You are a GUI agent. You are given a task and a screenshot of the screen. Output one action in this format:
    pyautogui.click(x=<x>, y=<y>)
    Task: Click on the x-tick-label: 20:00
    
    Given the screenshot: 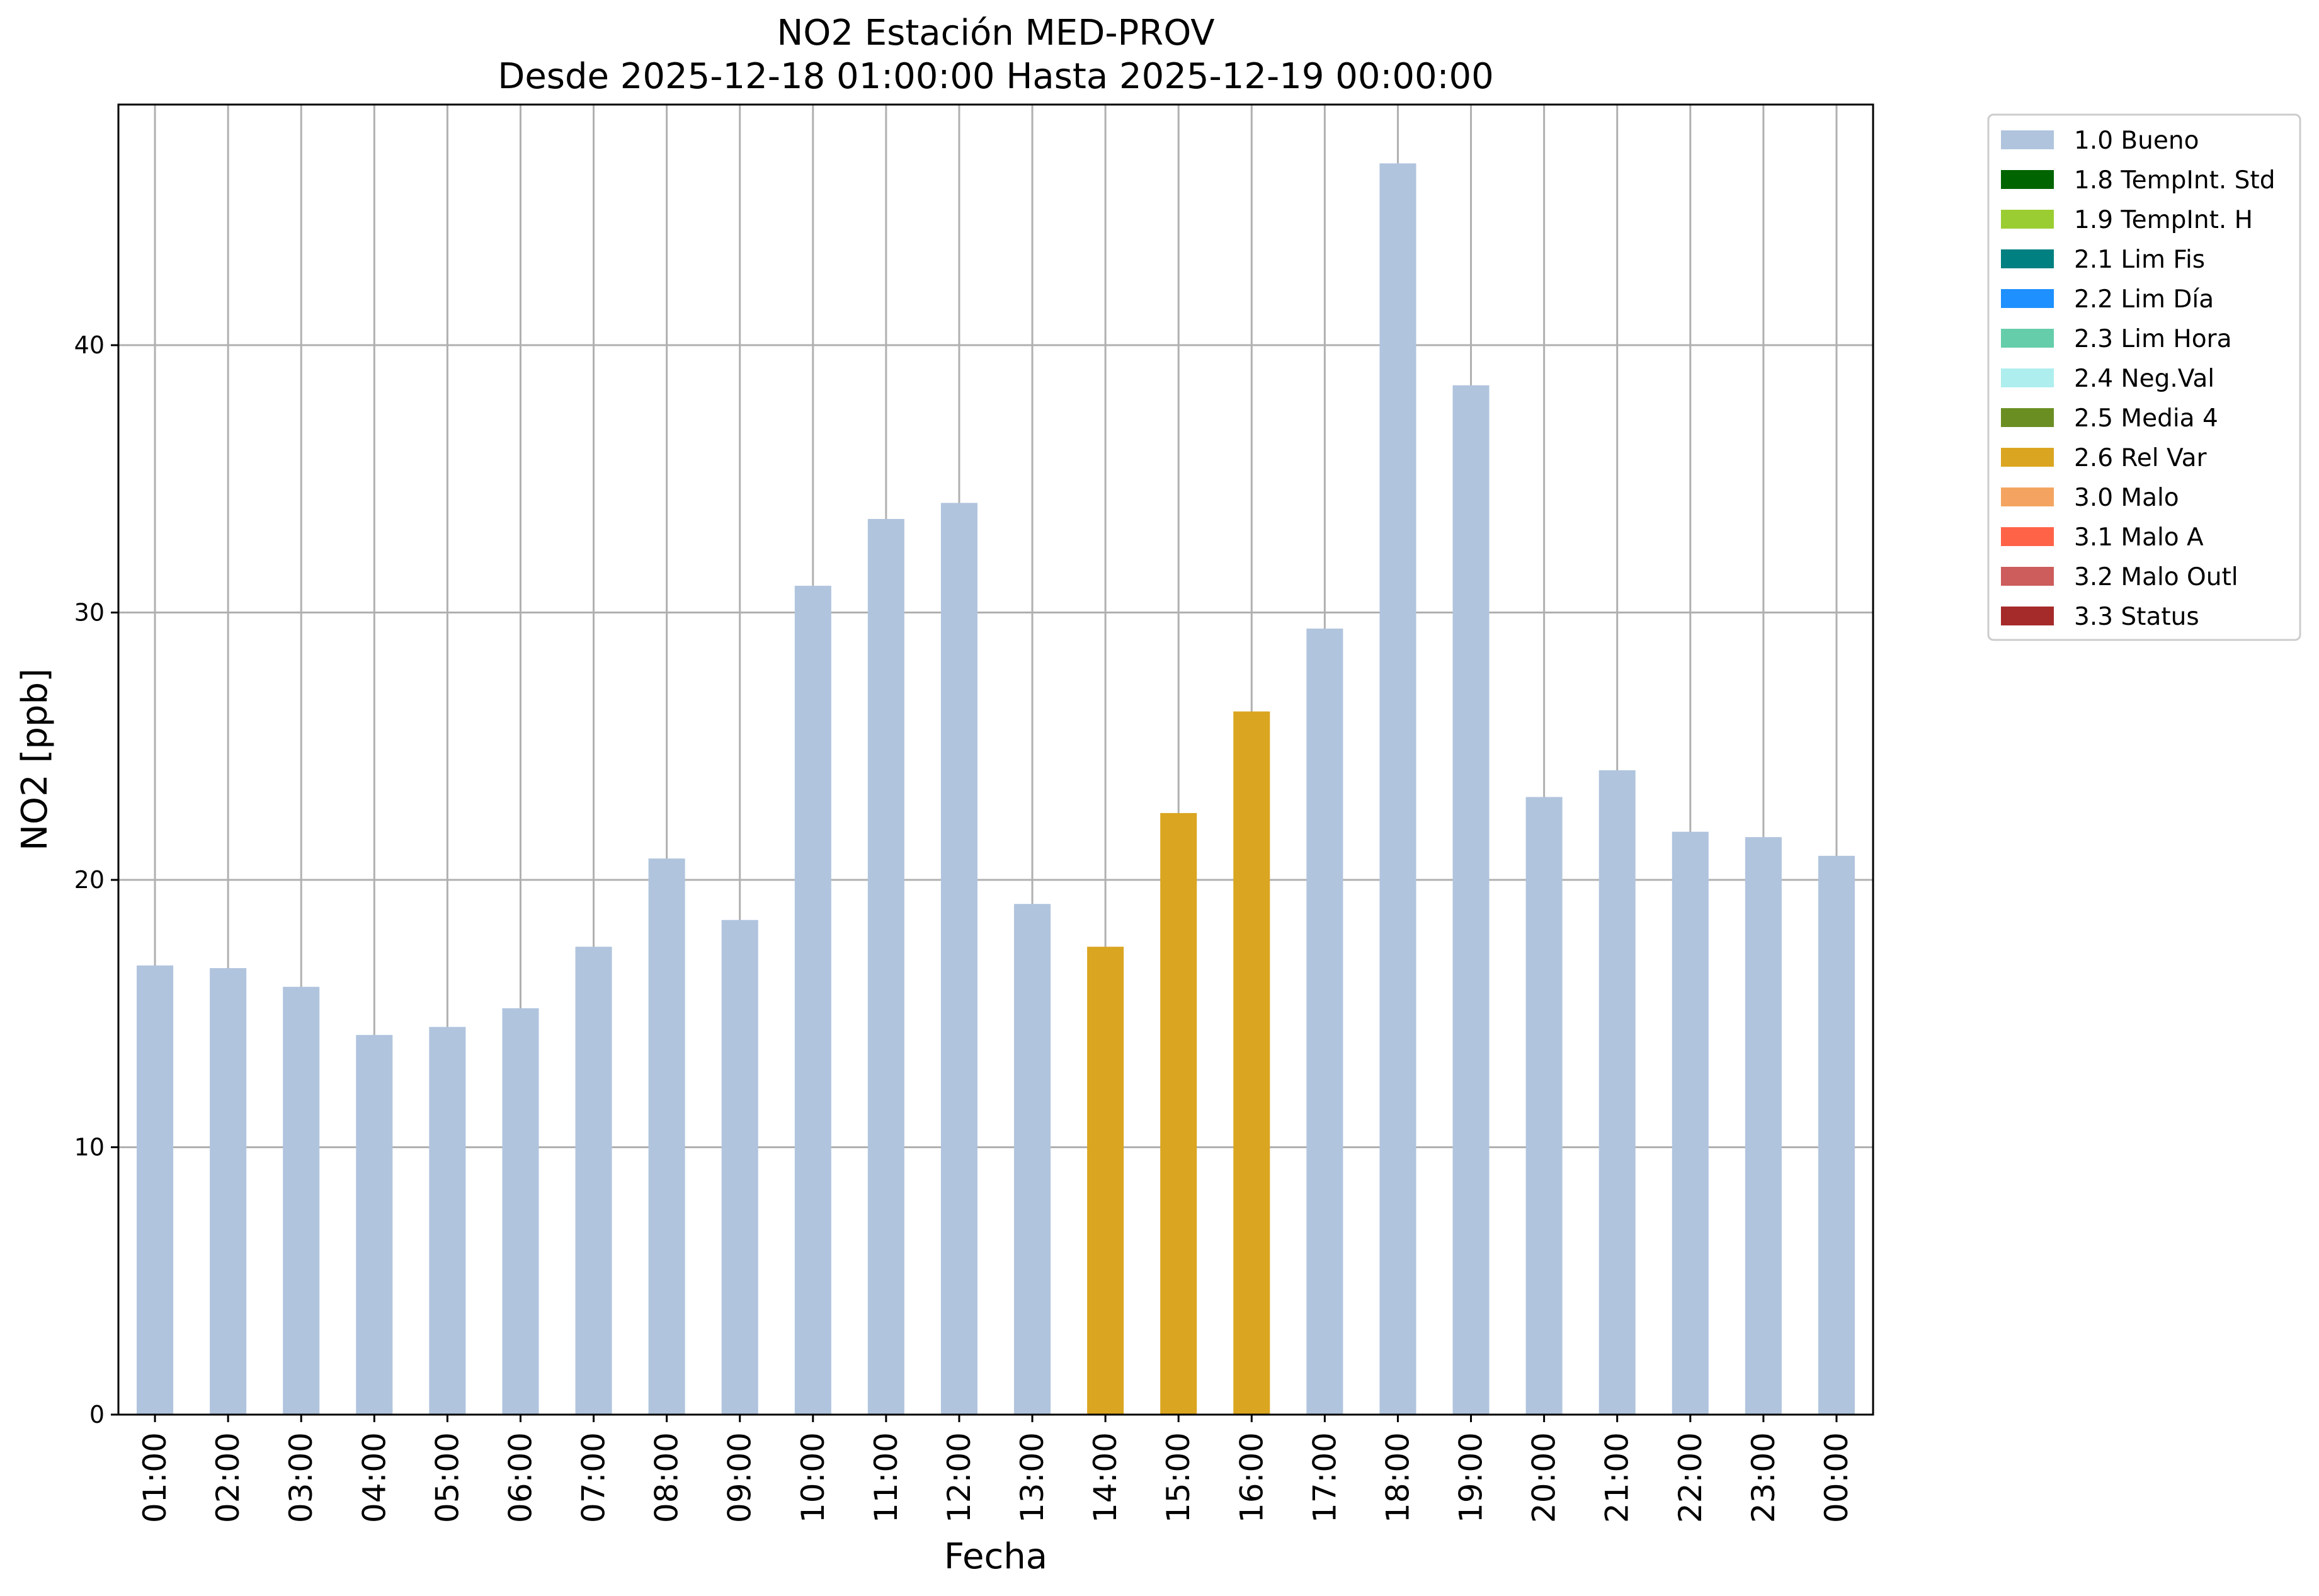 What is the action you would take?
    pyautogui.click(x=1544, y=1477)
    